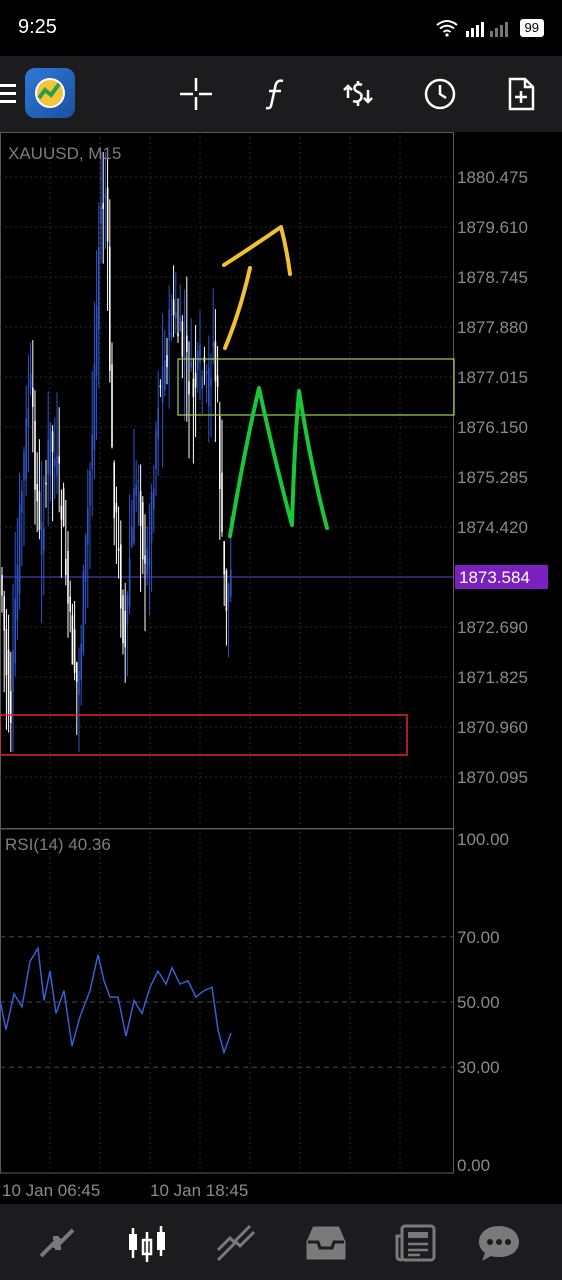 The height and width of the screenshot is (1280, 562). Describe the element at coordinates (116, 1000) in the screenshot. I see `rsi-path` at that location.